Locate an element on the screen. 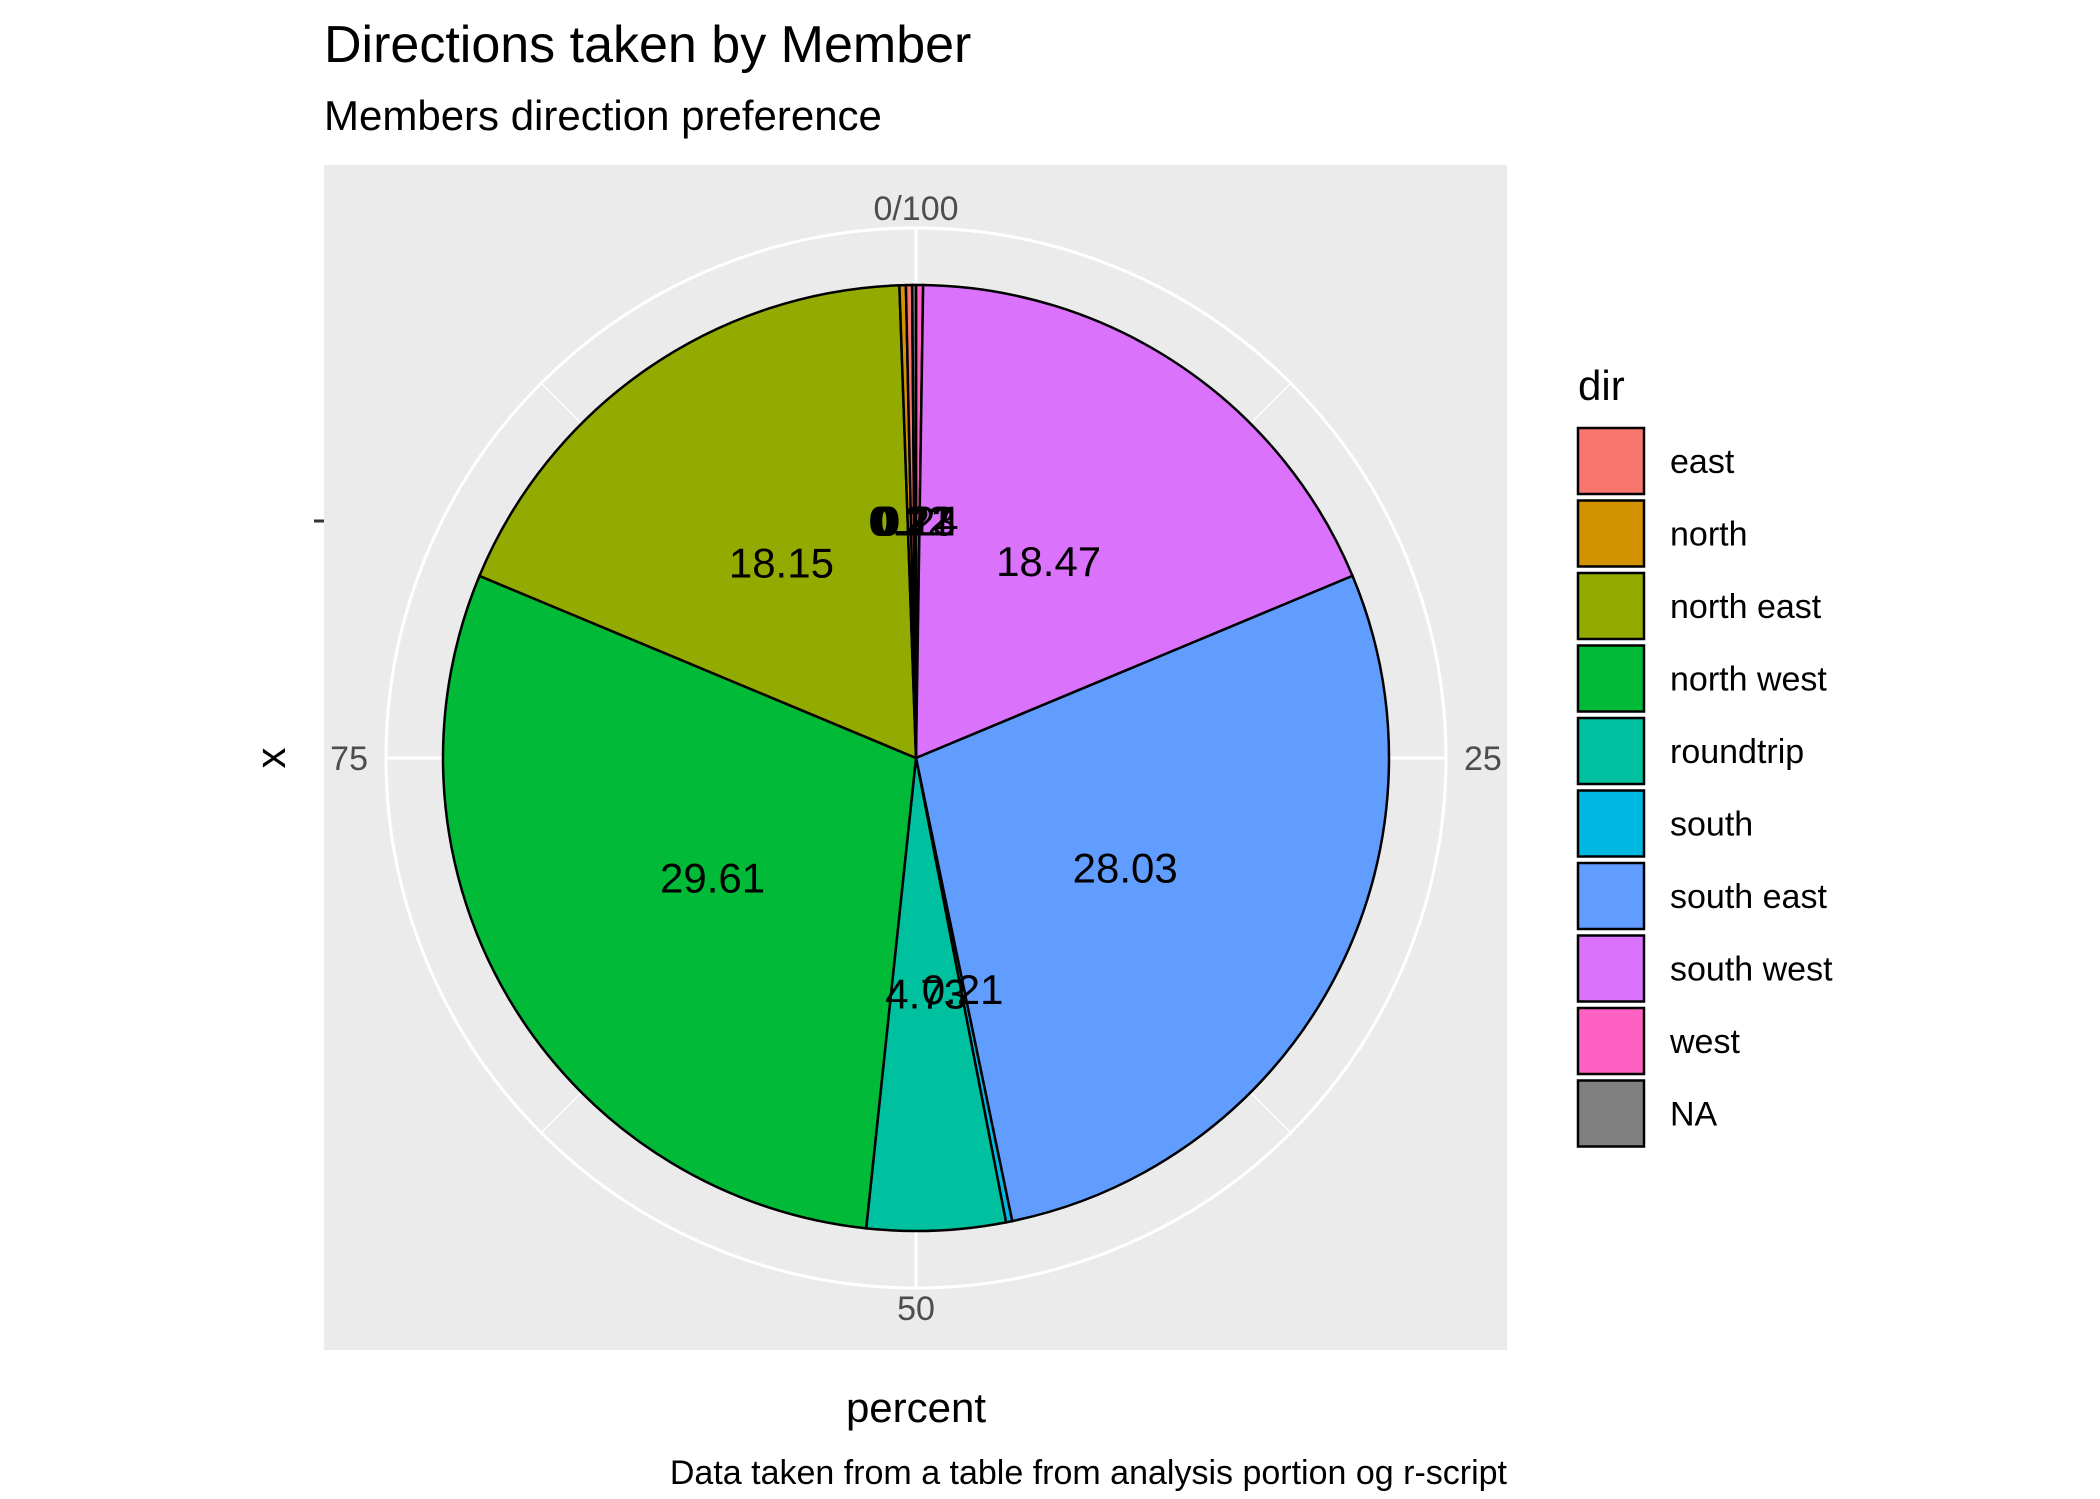 The width and height of the screenshot is (2100, 1499). legend-key-south is located at coordinates (1611, 823).